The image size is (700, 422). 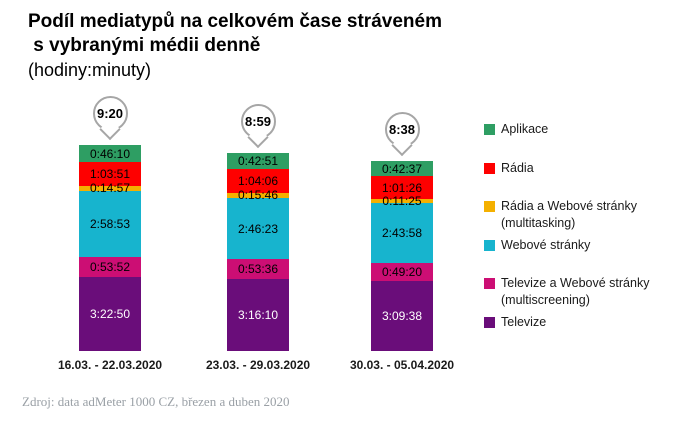 I want to click on category-label: 16.03. - 22.03.2020, so click(x=110, y=365).